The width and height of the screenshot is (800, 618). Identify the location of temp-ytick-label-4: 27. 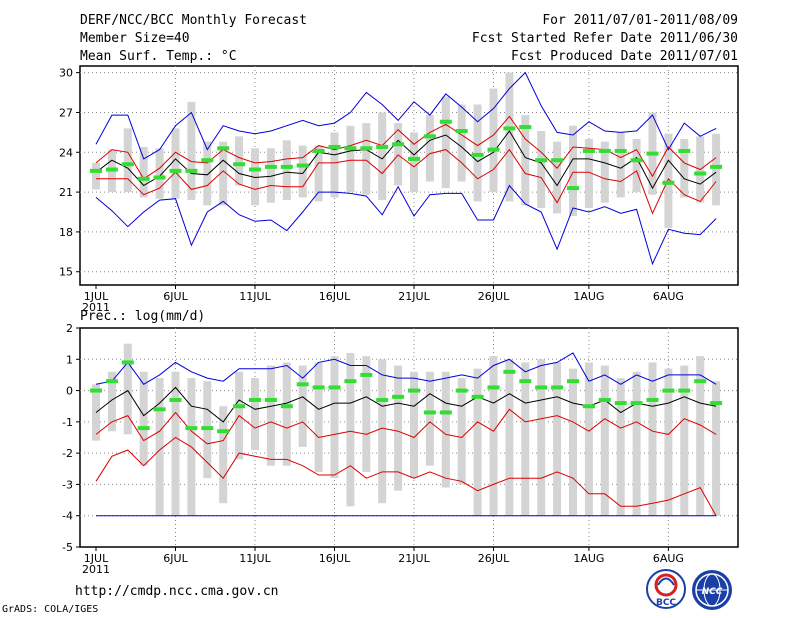
(66, 112).